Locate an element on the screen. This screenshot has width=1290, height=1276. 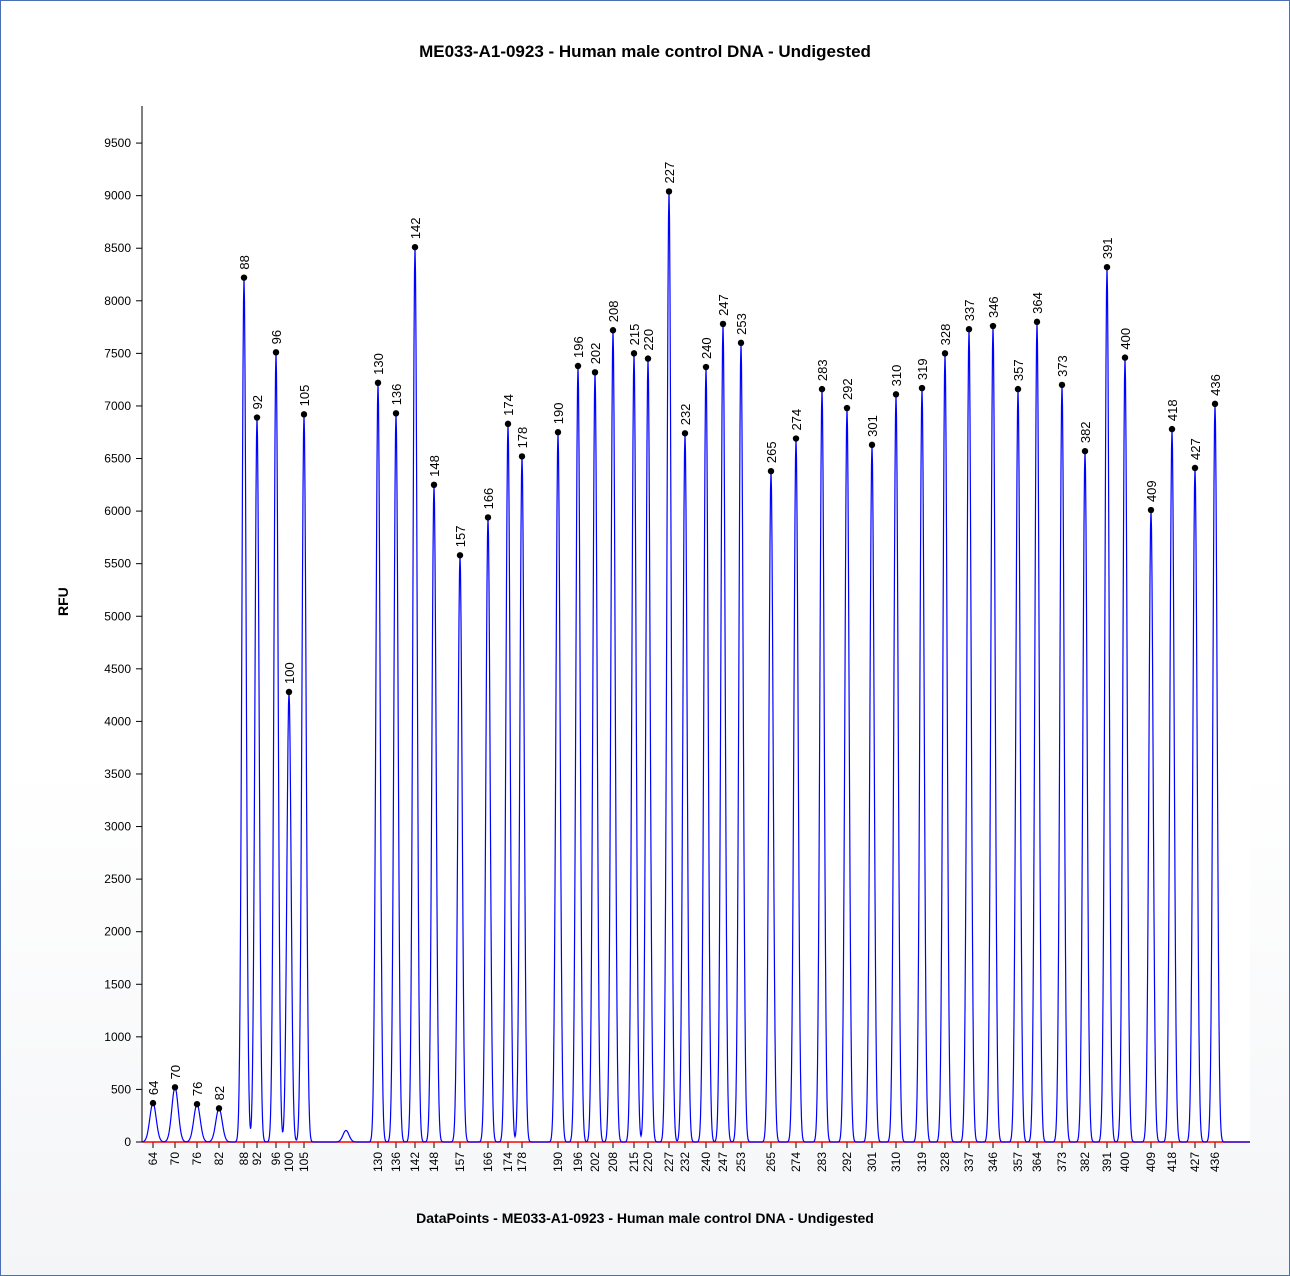
x-tick-label: 247 is located at coordinates (723, 1162).